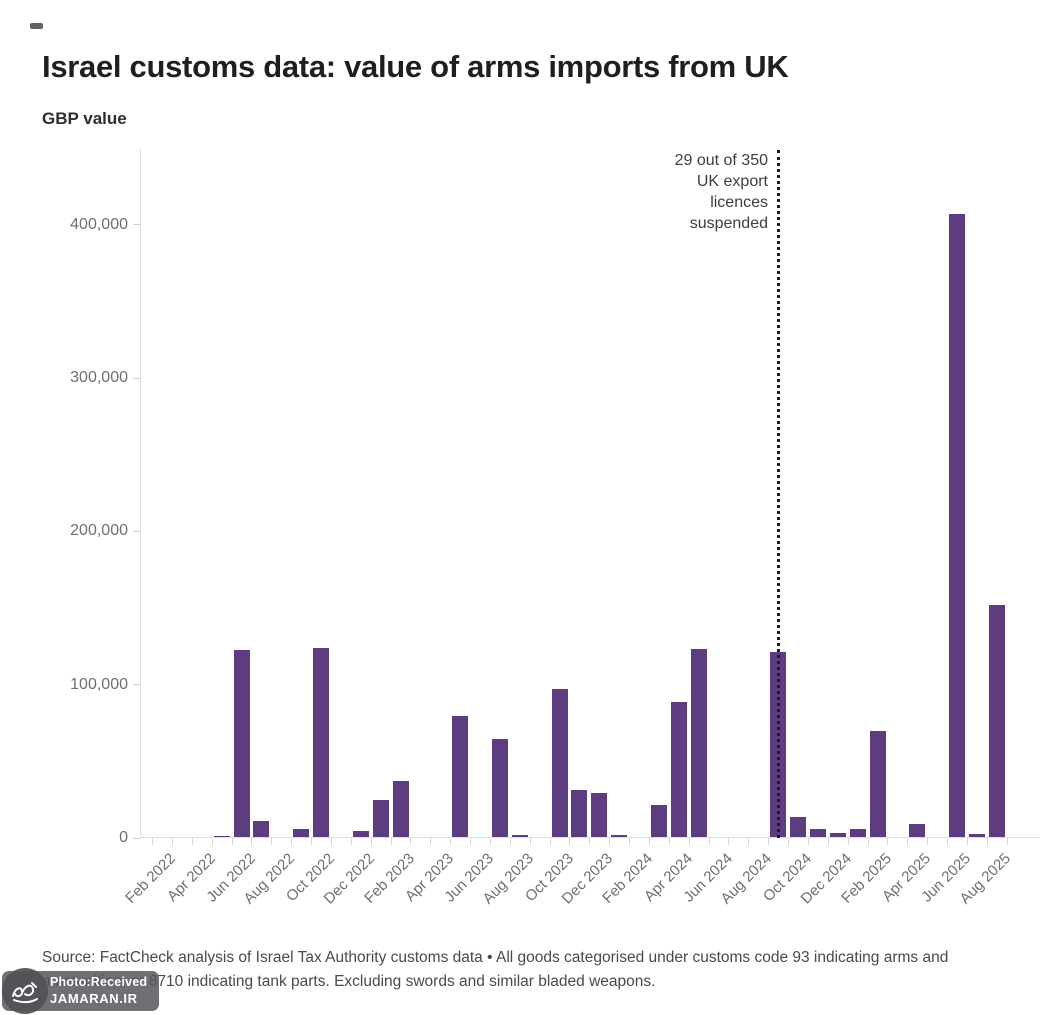 This screenshot has height=1015, width=1060. I want to click on y-tick-label: 0, so click(123, 837).